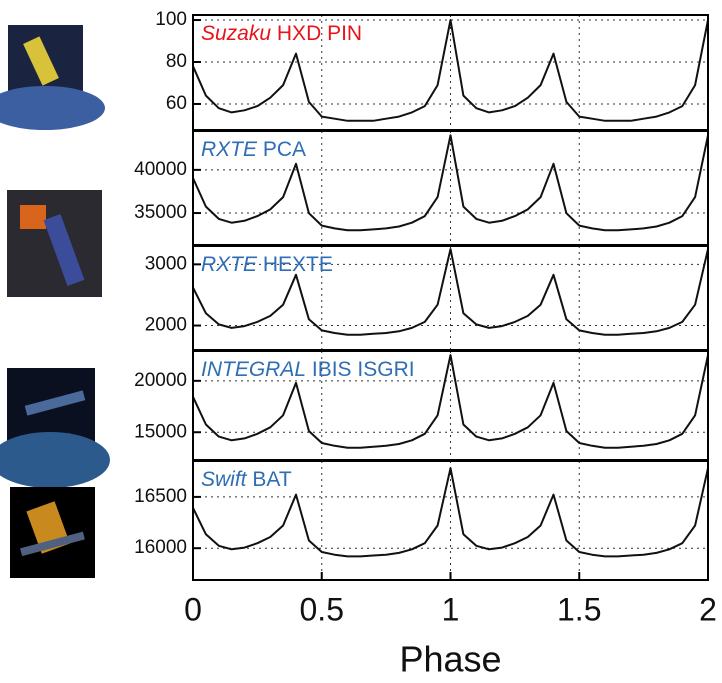 The height and width of the screenshot is (683, 722). Describe the element at coordinates (224, 479) in the screenshot. I see `mission-name: Swift` at that location.